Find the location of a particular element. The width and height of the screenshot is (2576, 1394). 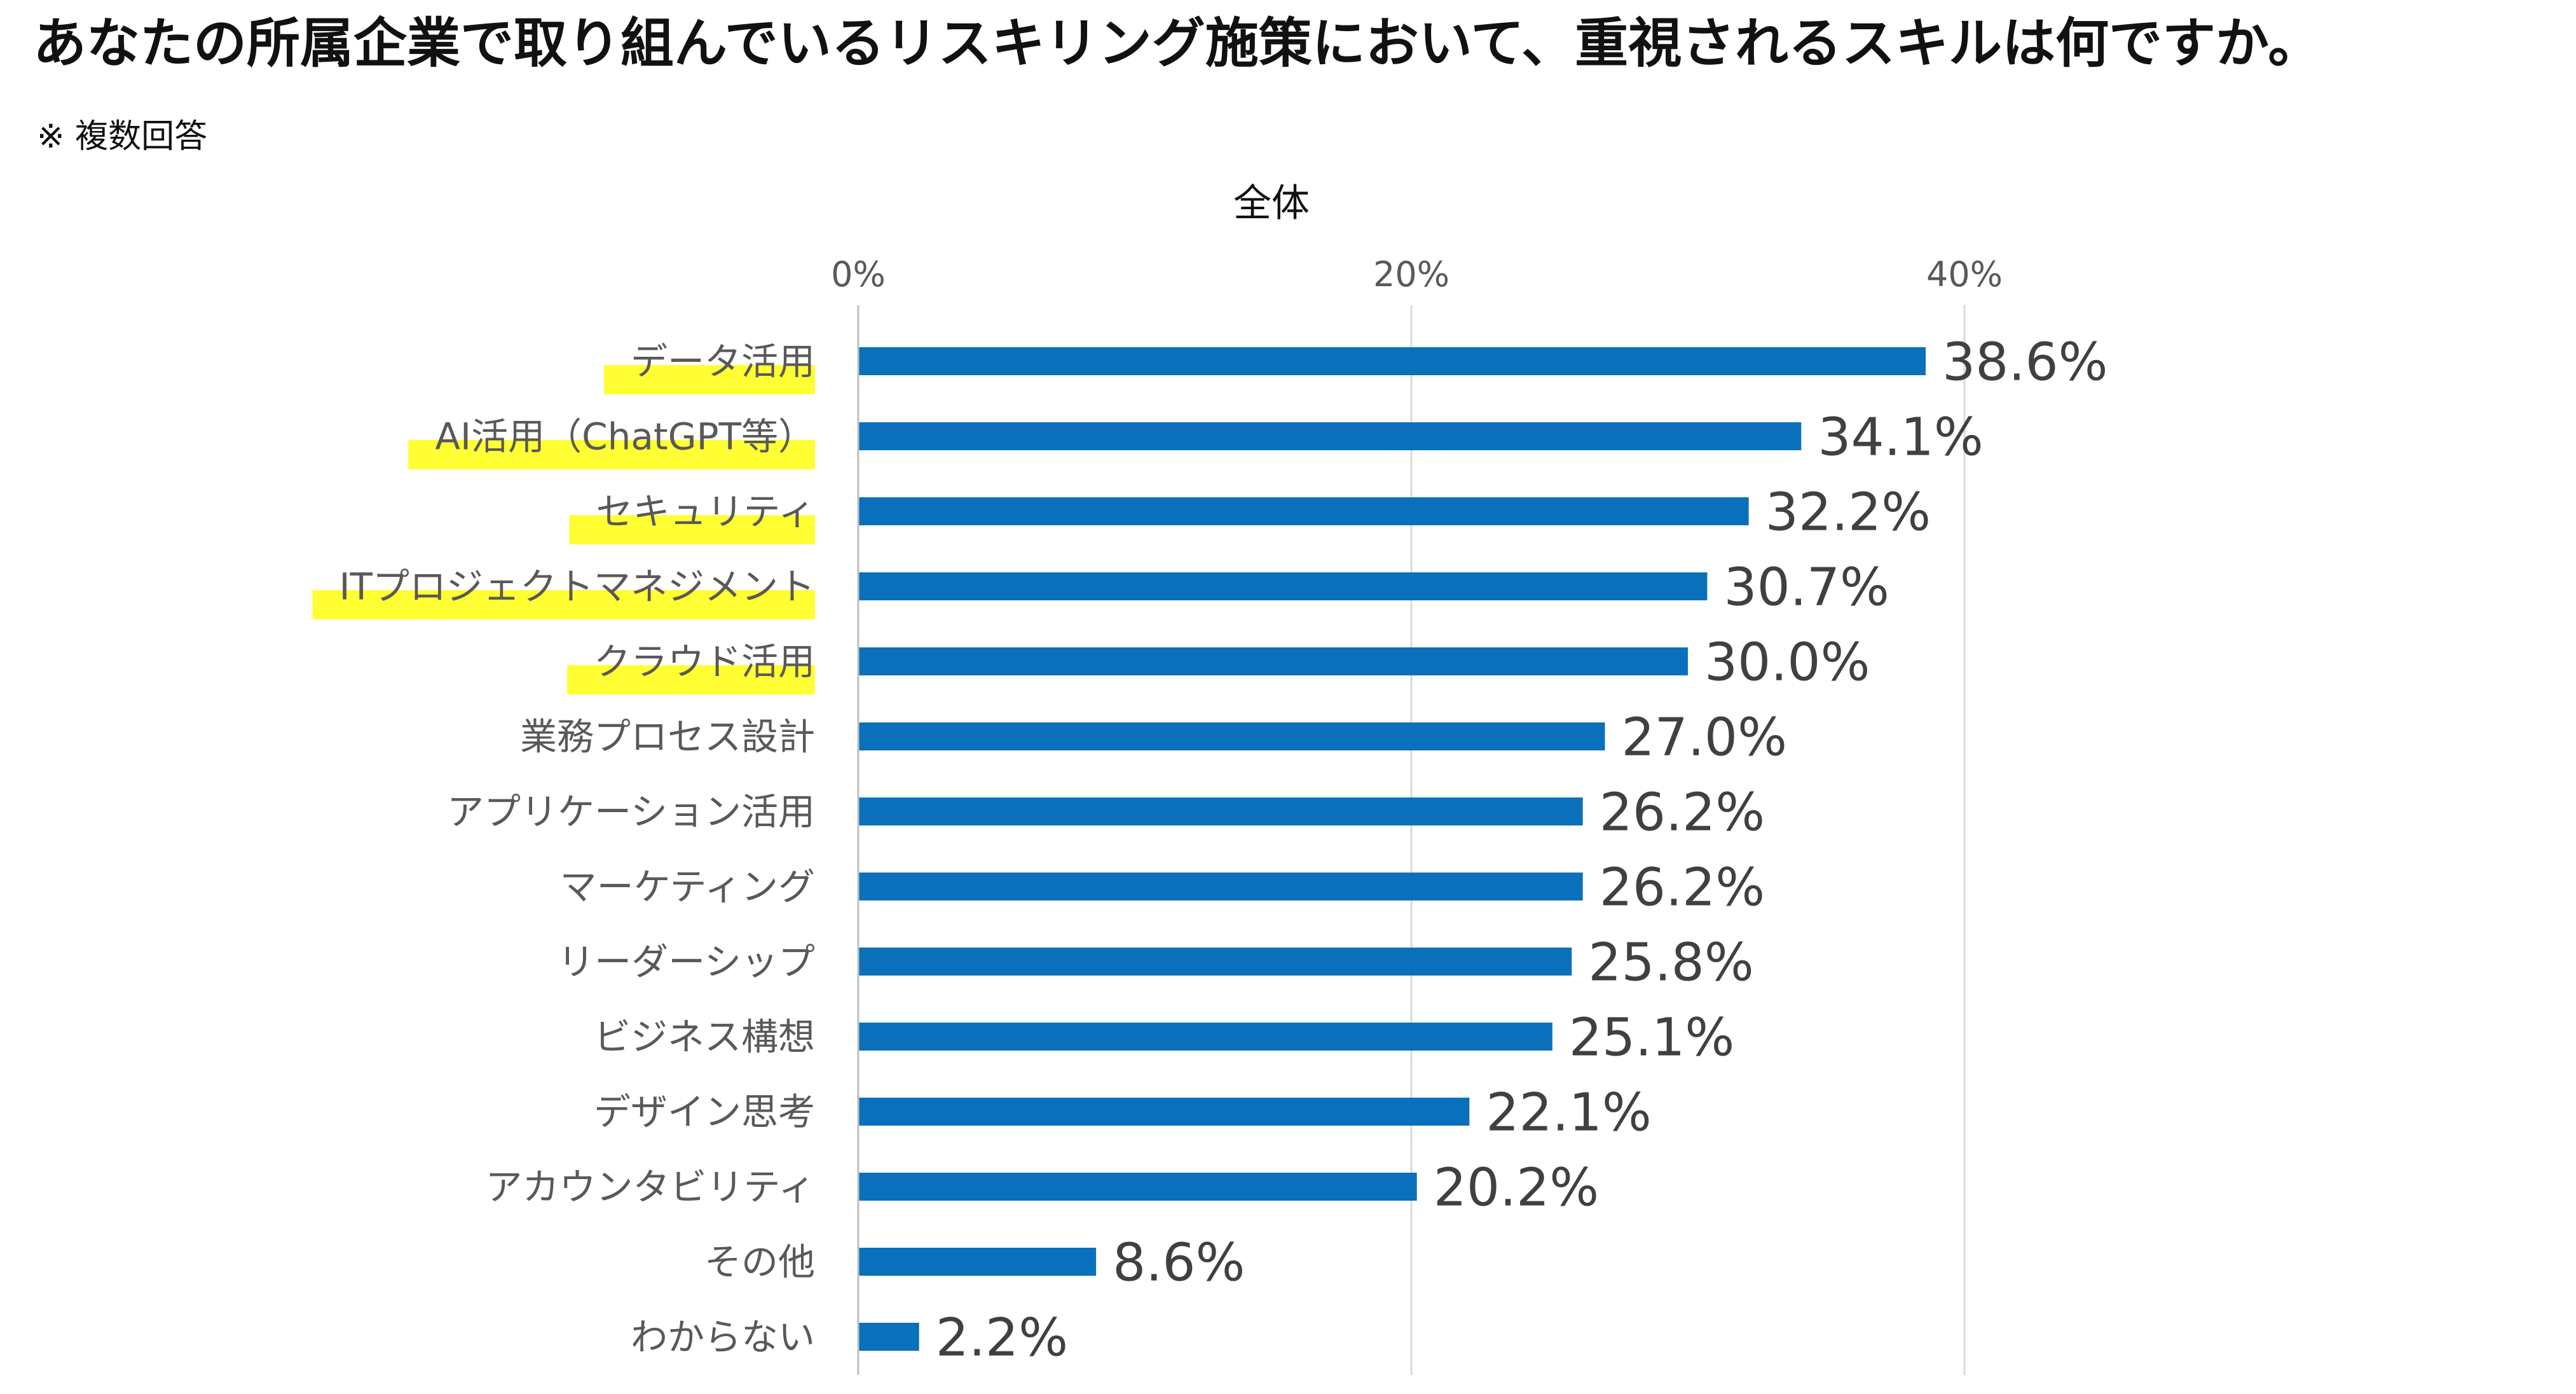

category-label: アプリケーション活用 is located at coordinates (631, 811).